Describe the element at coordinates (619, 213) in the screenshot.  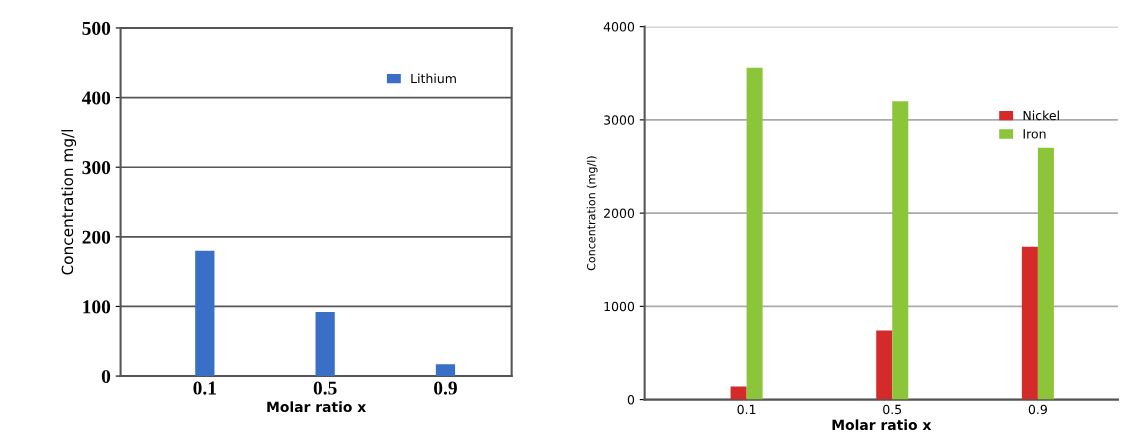
I see `y-tick-label: 2000` at that location.